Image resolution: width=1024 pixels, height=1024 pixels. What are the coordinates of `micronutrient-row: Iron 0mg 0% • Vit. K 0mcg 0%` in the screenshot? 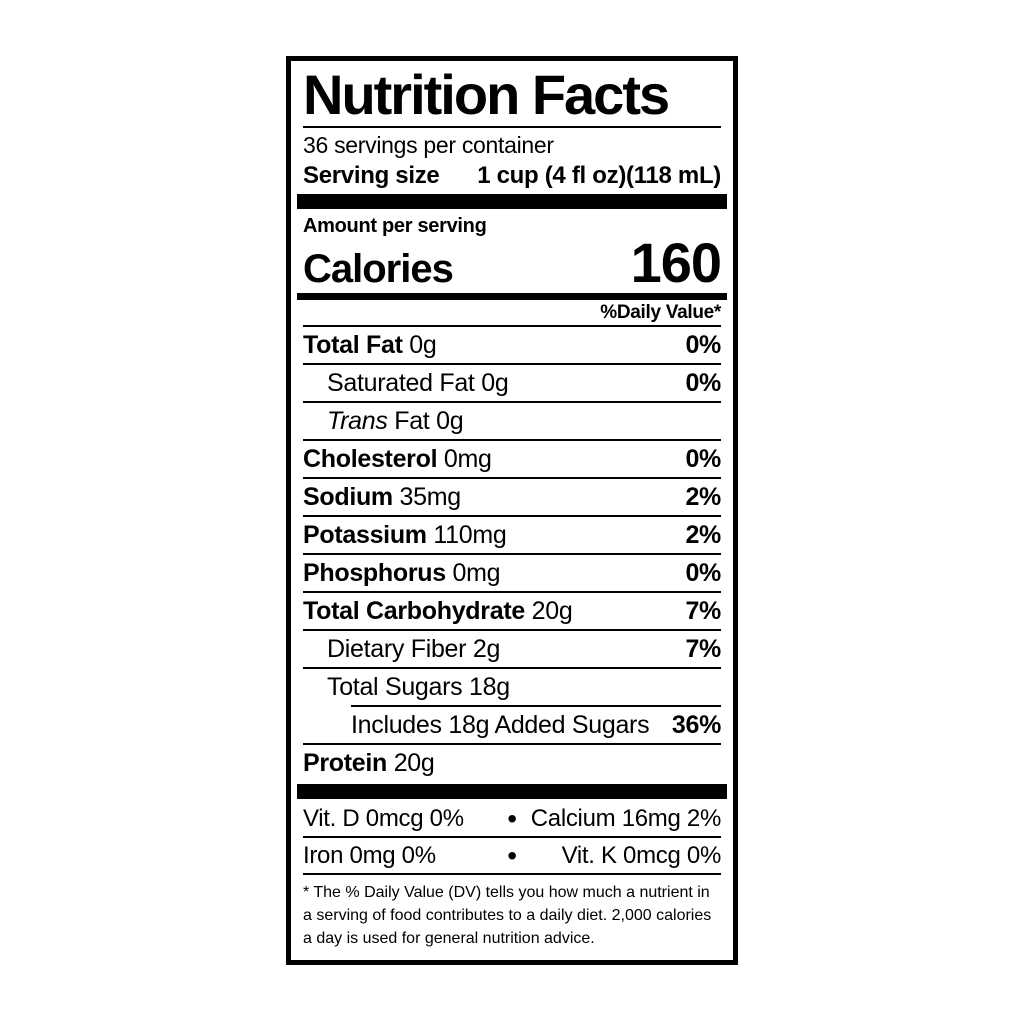 It's located at (512, 857).